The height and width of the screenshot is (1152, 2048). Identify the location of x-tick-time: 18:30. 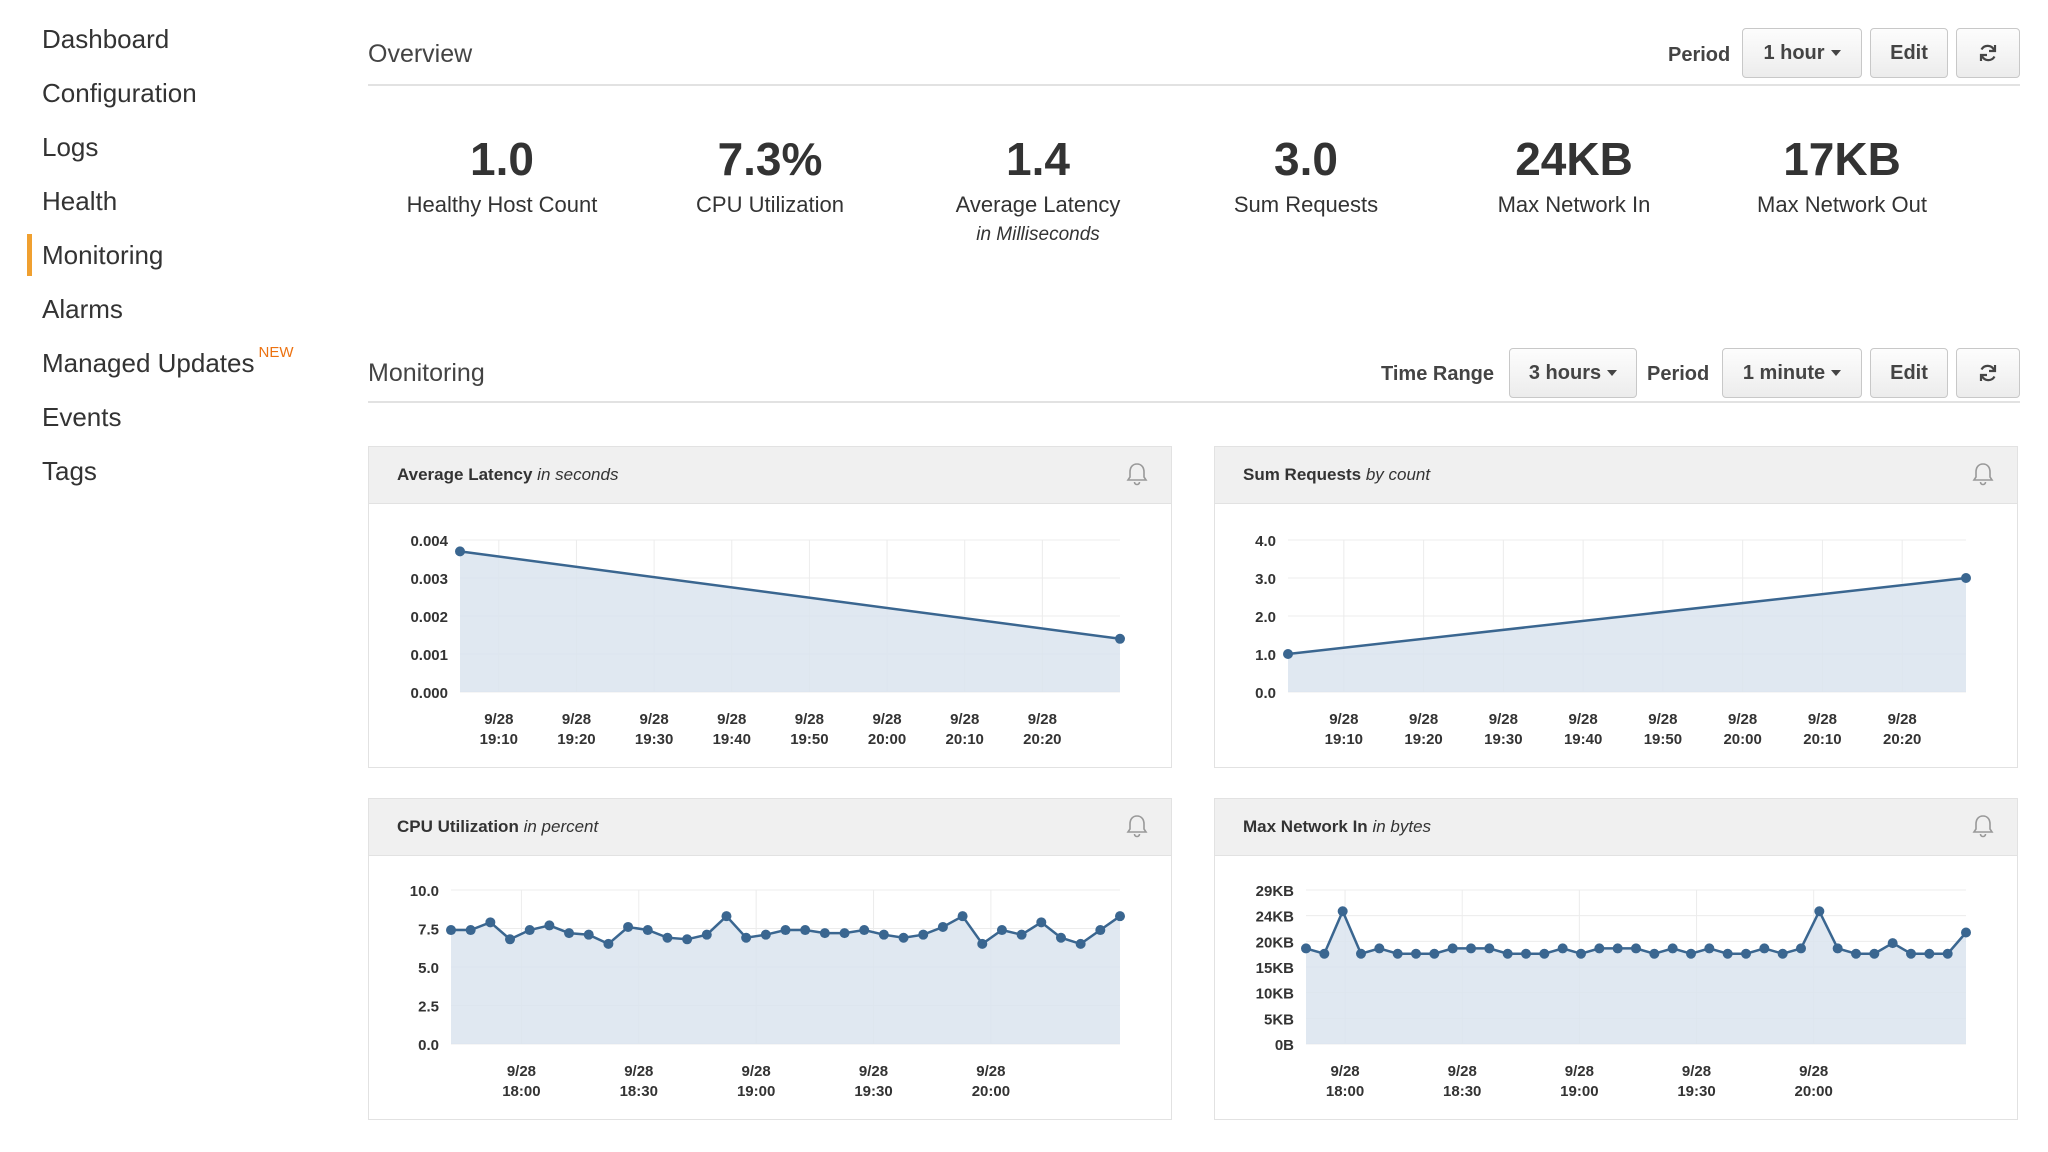
(639, 1091).